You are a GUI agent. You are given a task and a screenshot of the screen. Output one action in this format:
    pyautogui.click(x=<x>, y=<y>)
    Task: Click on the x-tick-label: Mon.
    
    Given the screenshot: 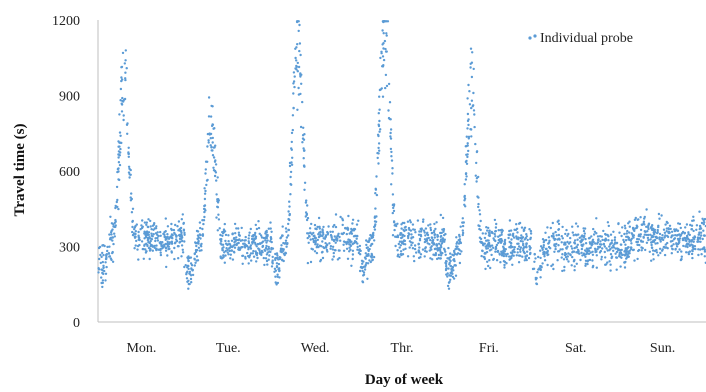 What is the action you would take?
    pyautogui.click(x=141, y=348)
    